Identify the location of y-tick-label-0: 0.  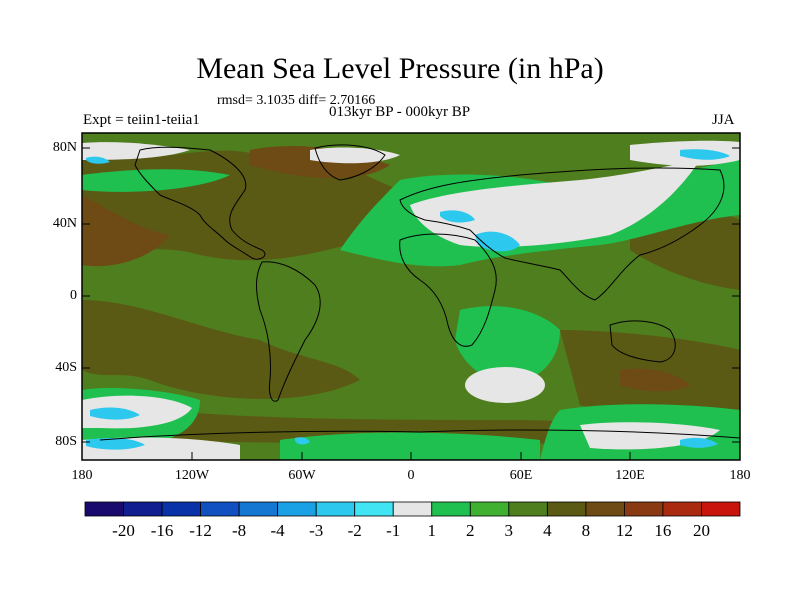
(73, 295).